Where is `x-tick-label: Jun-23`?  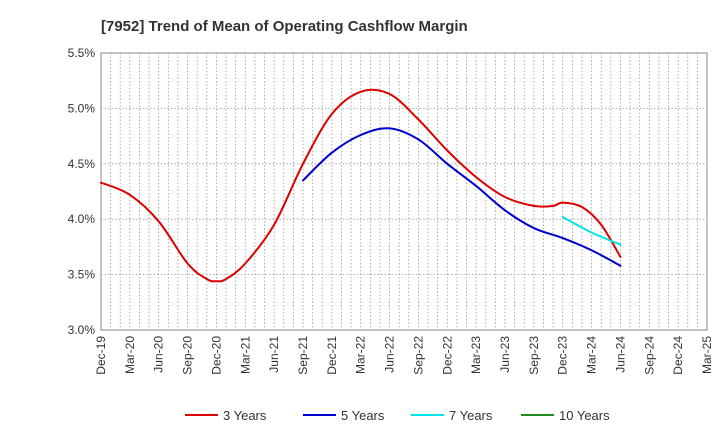
x-tick-label: Jun-23 is located at coordinates (505, 354).